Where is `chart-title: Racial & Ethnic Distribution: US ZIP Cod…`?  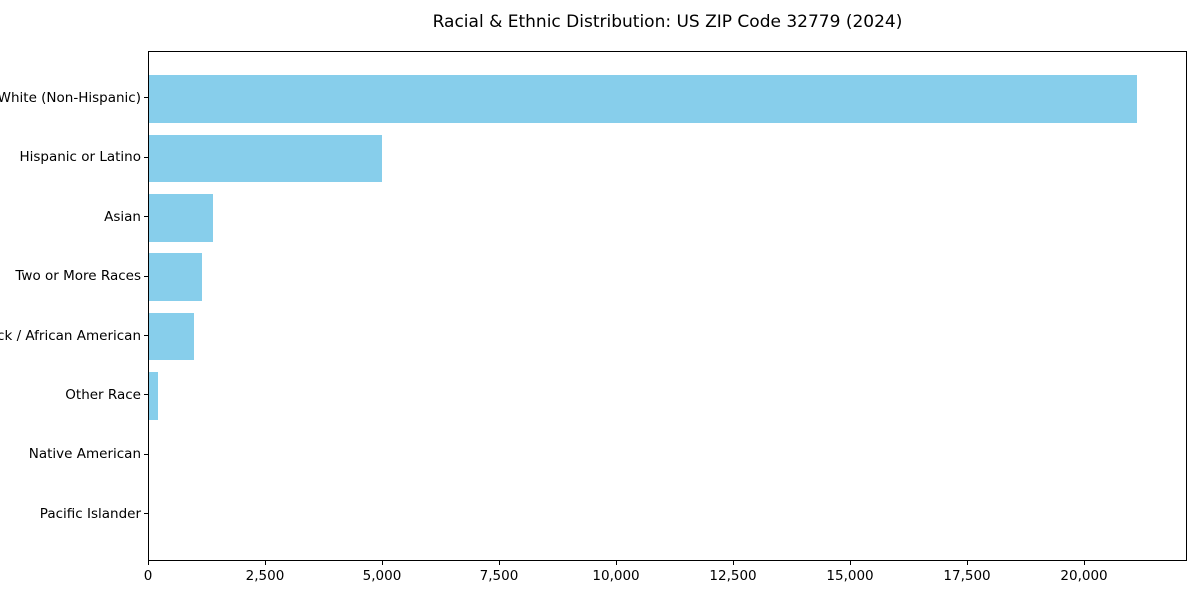 chart-title: Racial & Ethnic Distribution: US ZIP Cod… is located at coordinates (667, 22).